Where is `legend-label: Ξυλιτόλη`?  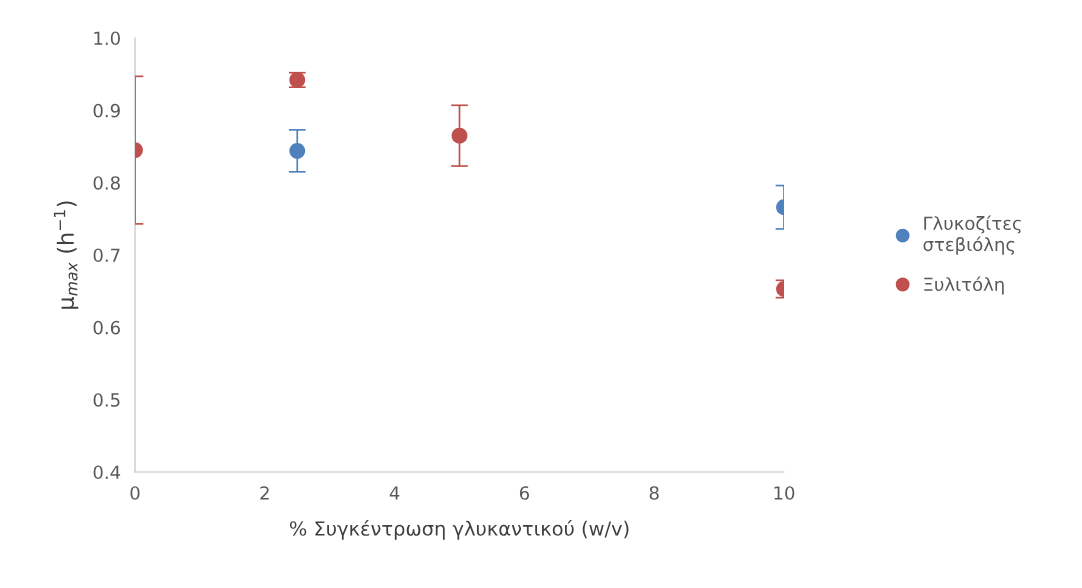 legend-label: Ξυλιτόλη is located at coordinates (964, 285).